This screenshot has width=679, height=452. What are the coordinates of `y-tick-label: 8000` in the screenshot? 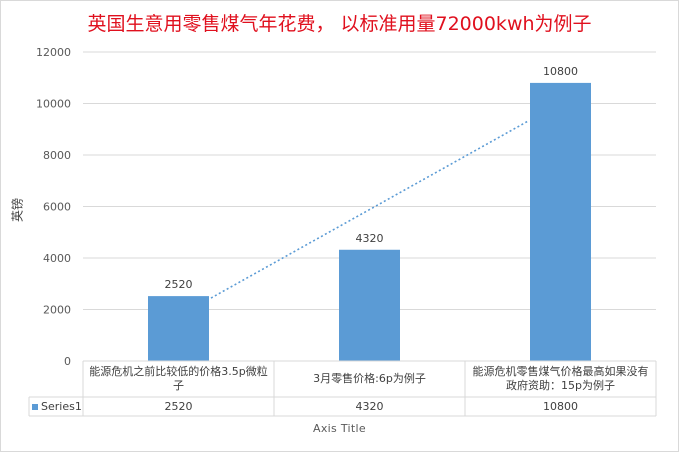 It's located at (57, 155).